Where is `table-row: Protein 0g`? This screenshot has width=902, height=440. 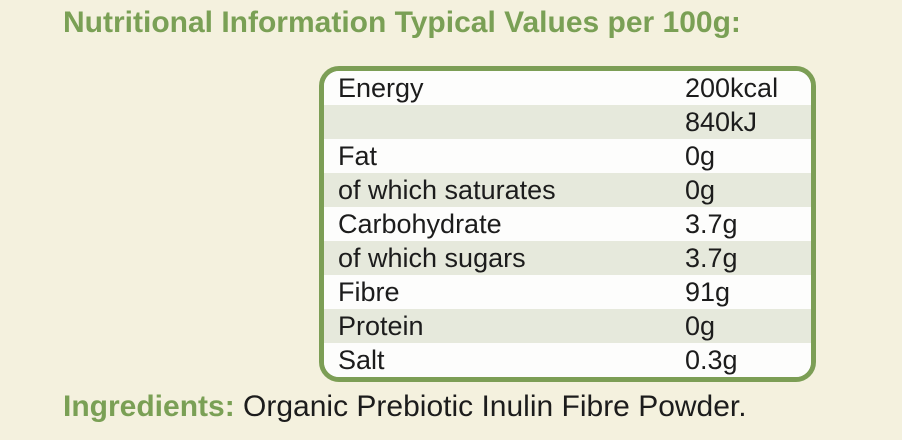
table-row: Protein 0g is located at coordinates (567, 326).